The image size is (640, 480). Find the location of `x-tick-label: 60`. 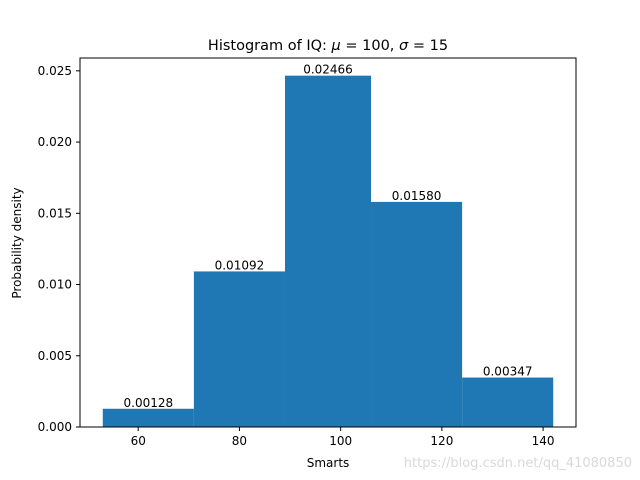

x-tick-label: 60 is located at coordinates (138, 441).